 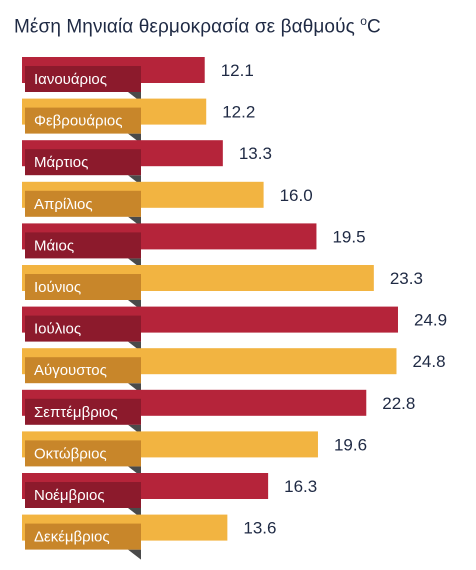 What do you see at coordinates (234, 329) in the screenshot?
I see `bar-row: Ιούλιος 24.9` at bounding box center [234, 329].